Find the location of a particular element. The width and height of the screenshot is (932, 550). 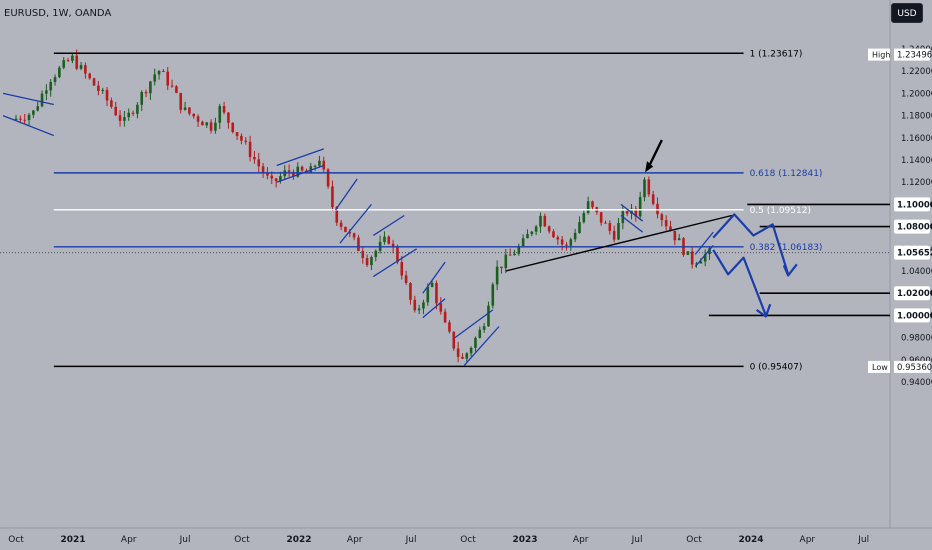

y-tick-label: 1.18000 is located at coordinates (916, 117).